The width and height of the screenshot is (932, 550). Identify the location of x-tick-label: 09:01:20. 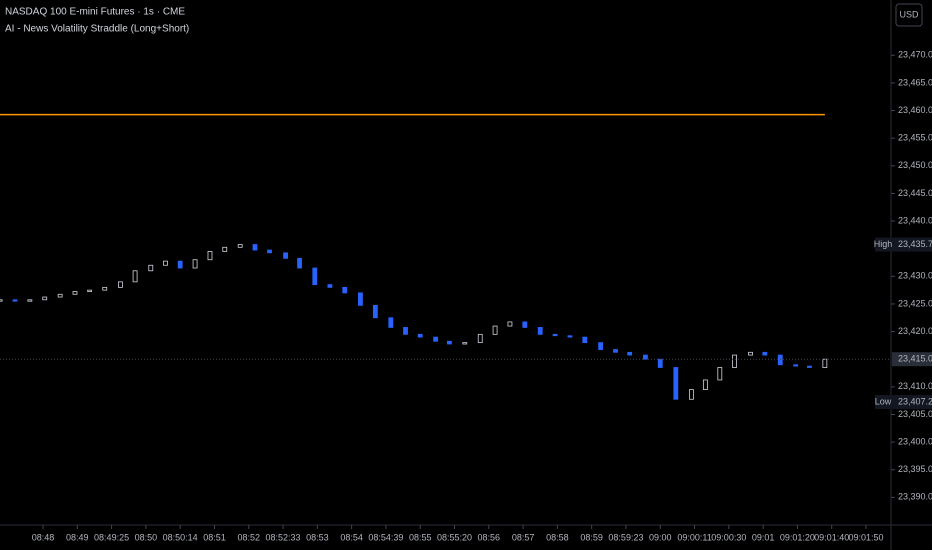
(797, 537).